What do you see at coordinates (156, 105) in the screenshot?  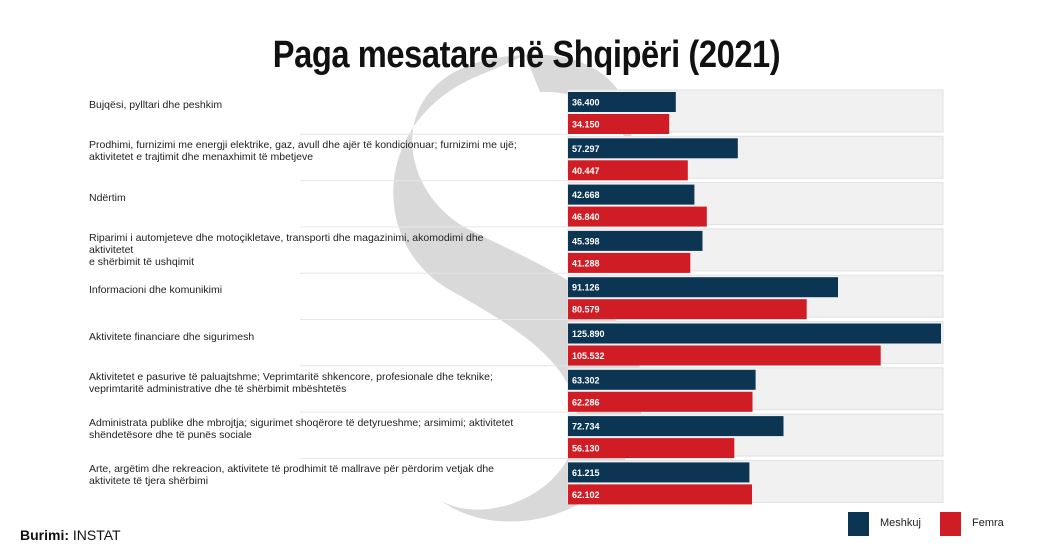 I see `category-label-line: Bujqësi, pylltari dhe peshkim` at bounding box center [156, 105].